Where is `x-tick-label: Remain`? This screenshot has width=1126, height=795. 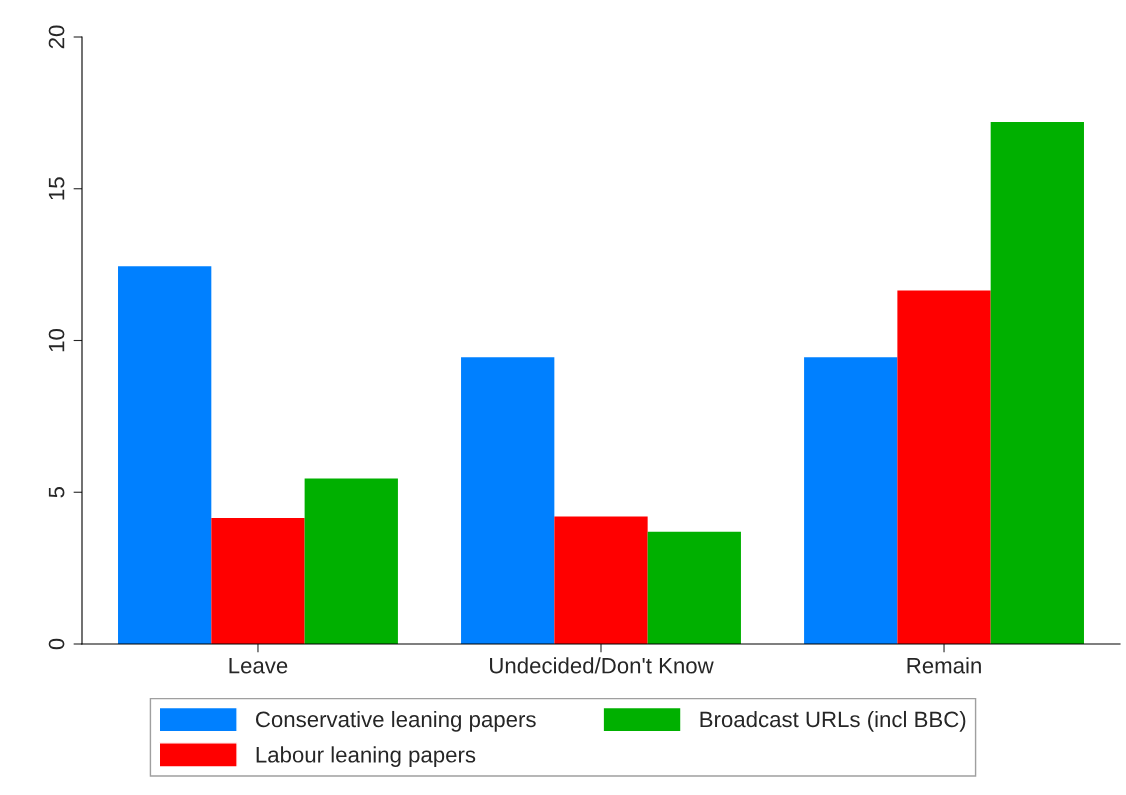 x-tick-label: Remain is located at coordinates (944, 665).